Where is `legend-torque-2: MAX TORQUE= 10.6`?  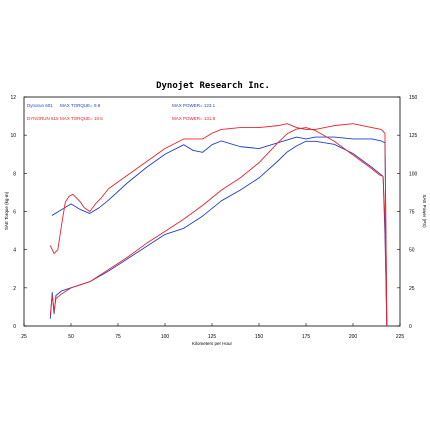 legend-torque-2: MAX TORQUE= 10.6 is located at coordinates (81, 118).